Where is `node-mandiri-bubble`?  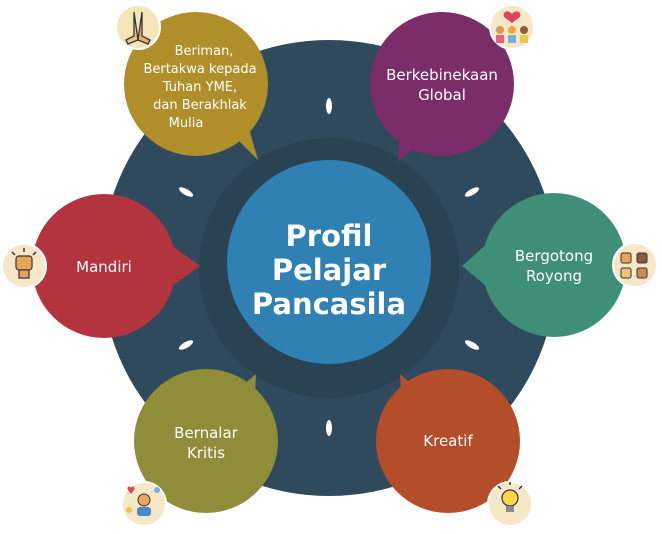
node-mandiri-bubble is located at coordinates (104, 266).